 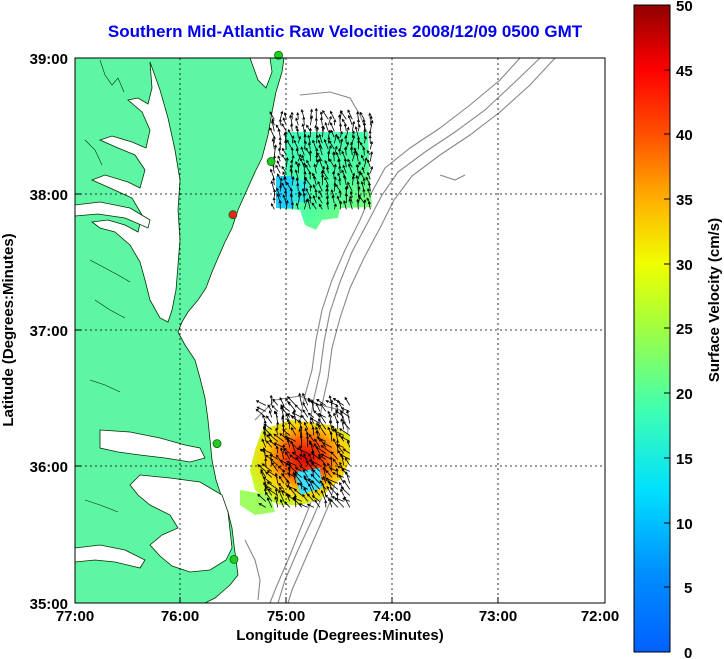 I want to click on x-tick-label: 73:00, so click(x=498, y=616).